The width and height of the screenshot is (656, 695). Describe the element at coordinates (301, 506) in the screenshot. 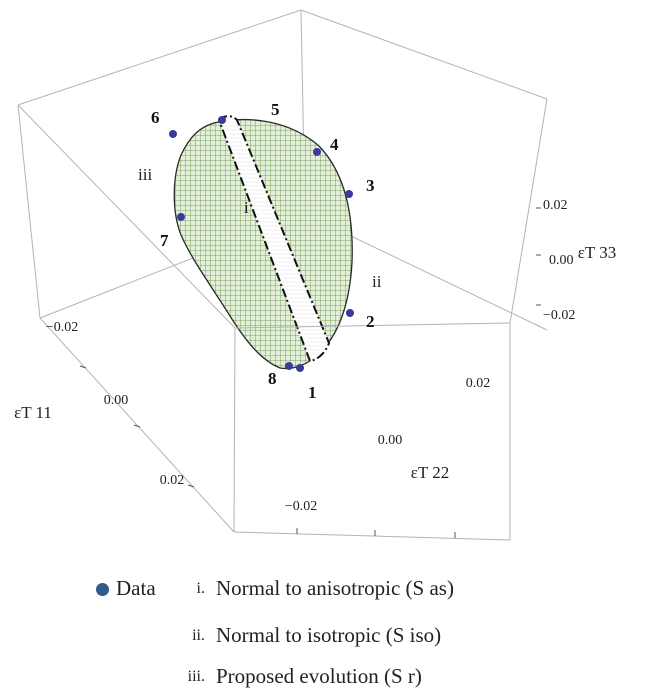

I see `y-tick-0: −0.02` at that location.